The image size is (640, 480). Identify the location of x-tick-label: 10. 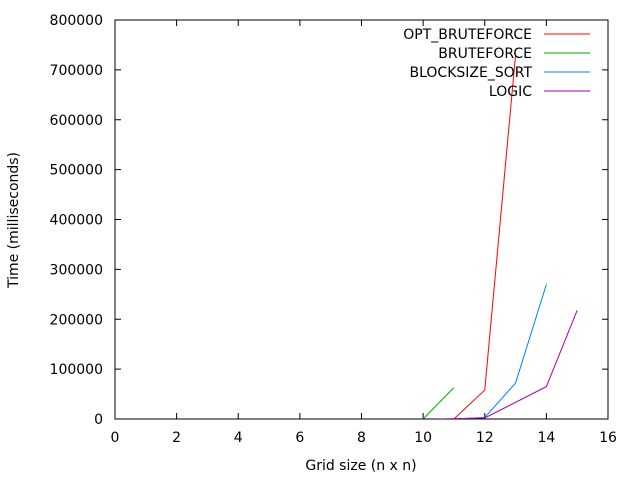
(423, 438).